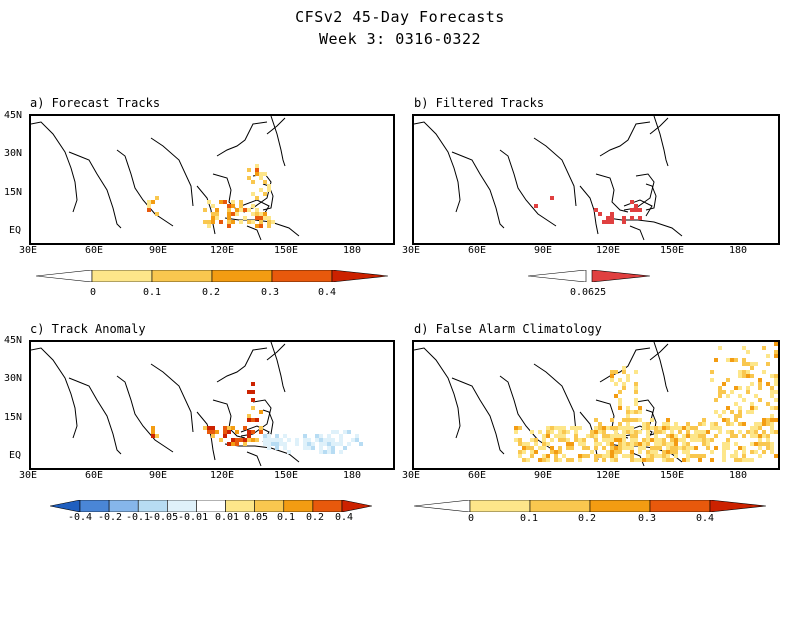 The width and height of the screenshot is (800, 618). What do you see at coordinates (110, 517) in the screenshot?
I see `colorbar-c-label: -0.2` at bounding box center [110, 517].